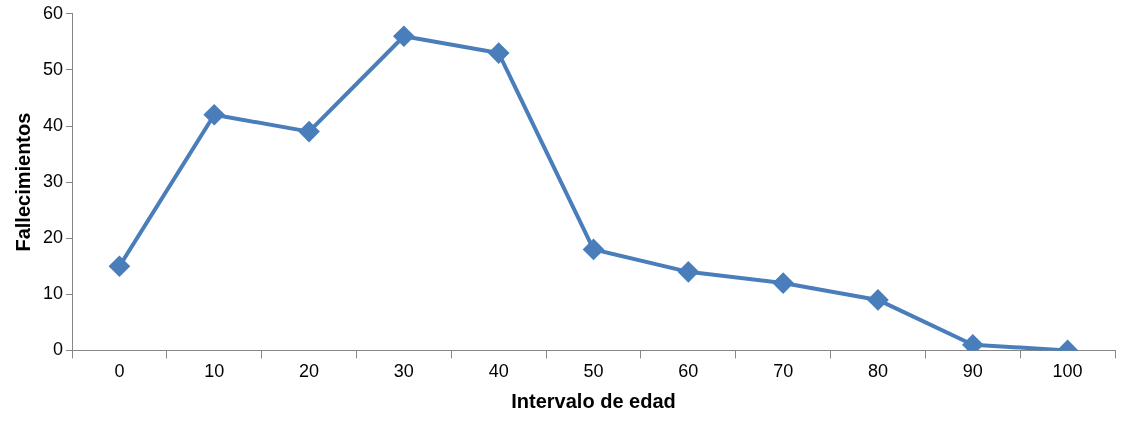 This screenshot has width=1135, height=424. I want to click on x-tick-label: 80, so click(877, 371).